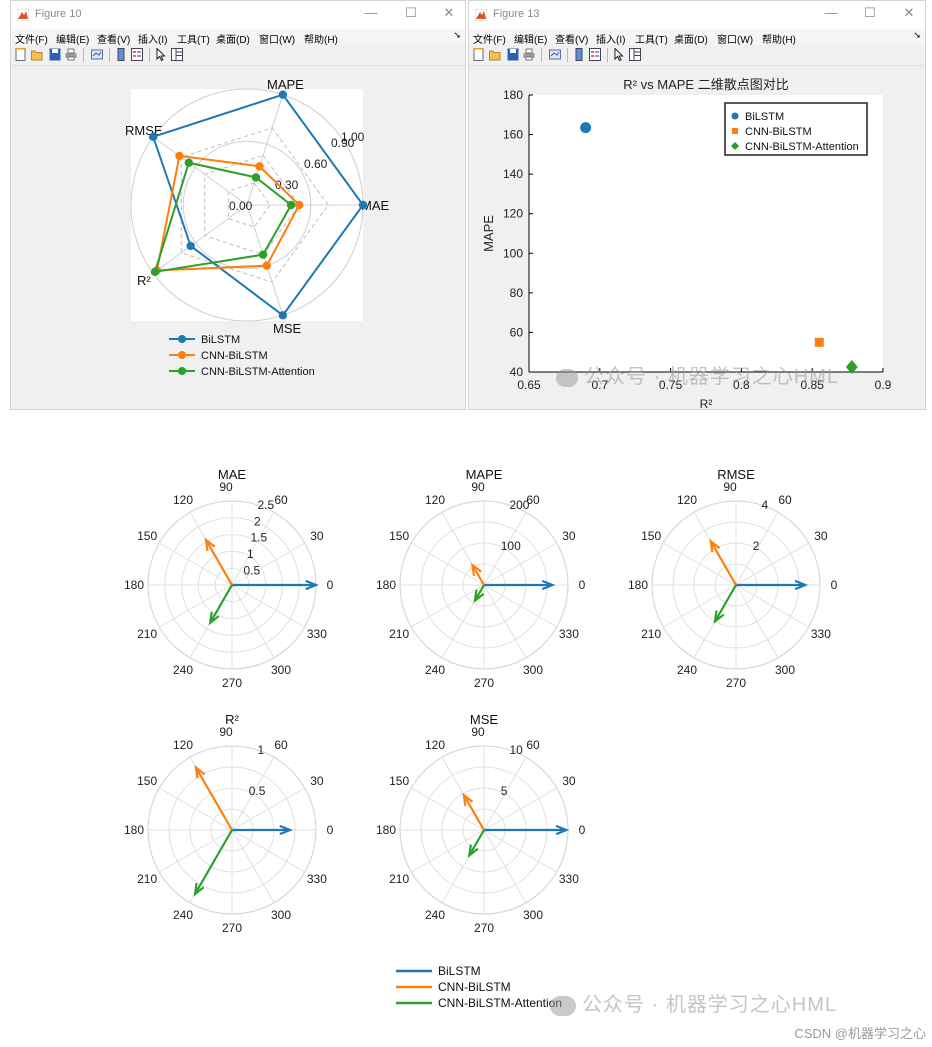 The width and height of the screenshot is (932, 1047). Describe the element at coordinates (375, 205) in the screenshot. I see `radar-axis-label: MAE` at that location.